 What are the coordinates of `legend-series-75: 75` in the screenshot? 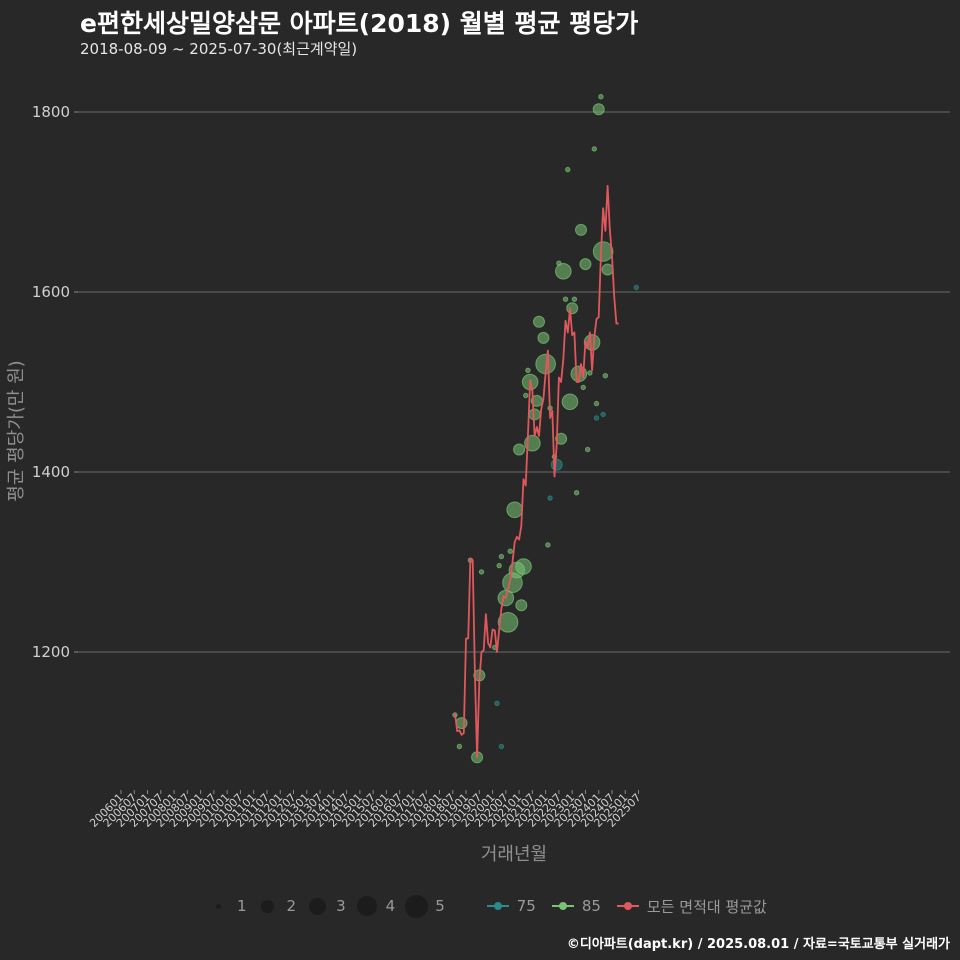 It's located at (510, 906).